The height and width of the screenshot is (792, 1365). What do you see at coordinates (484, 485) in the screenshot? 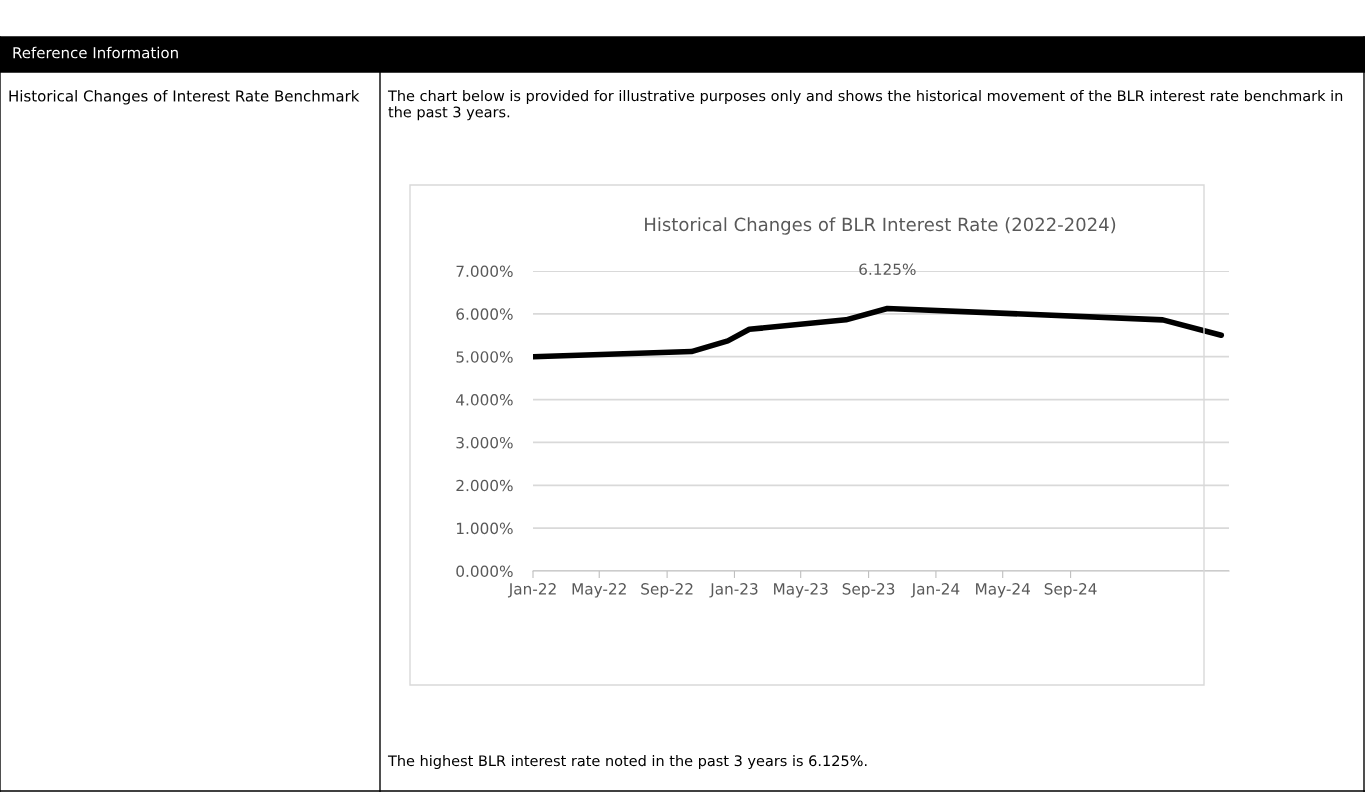
I see `y-tick-label: 2.000%` at bounding box center [484, 485].